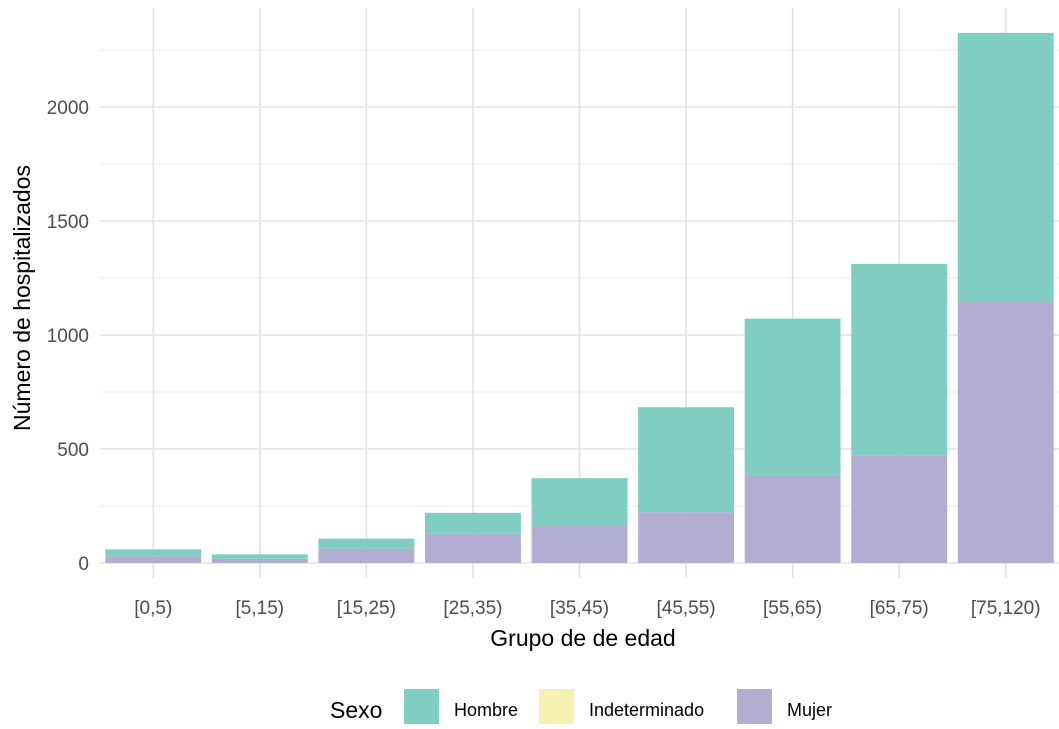 This screenshot has height=729, width=1059. I want to click on x-tick-label: [35,45), so click(579, 608).